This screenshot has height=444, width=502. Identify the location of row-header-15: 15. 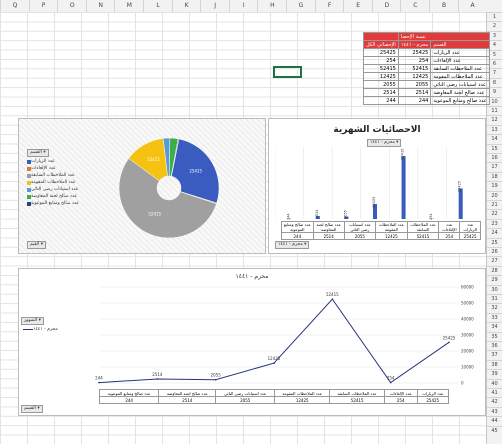
(494, 148).